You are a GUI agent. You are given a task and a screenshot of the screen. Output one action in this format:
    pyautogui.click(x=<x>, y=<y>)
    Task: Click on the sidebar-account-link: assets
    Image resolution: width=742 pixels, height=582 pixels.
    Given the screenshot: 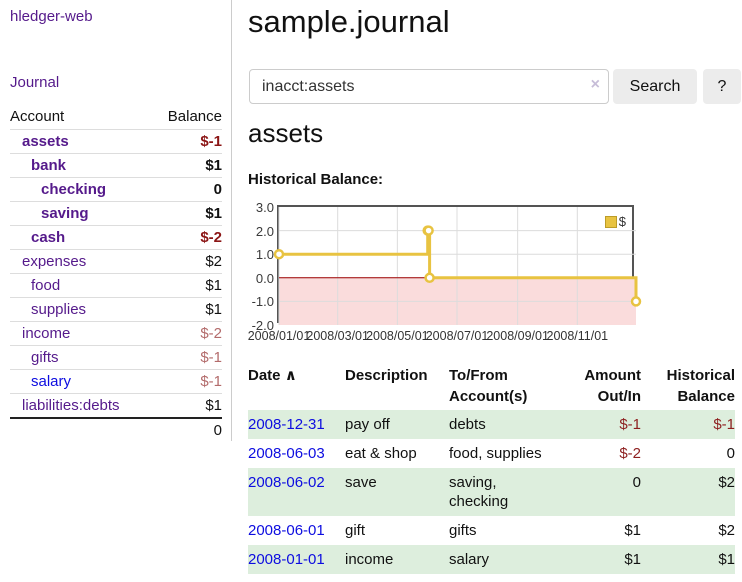 What is the action you would take?
    pyautogui.click(x=45, y=141)
    